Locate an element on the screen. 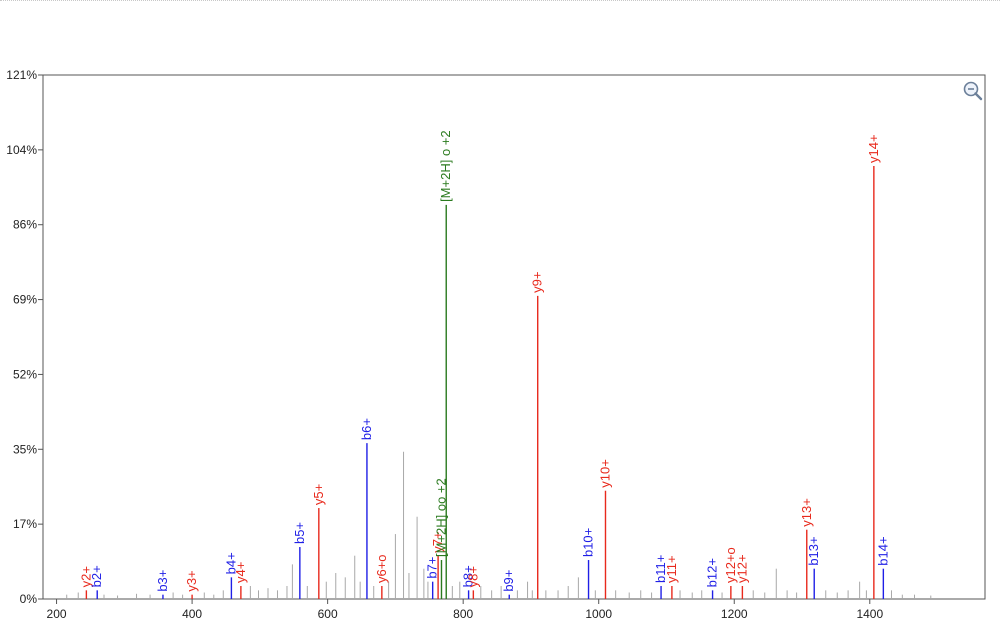  peak-label-y6+o: y6+o is located at coordinates (381, 568).